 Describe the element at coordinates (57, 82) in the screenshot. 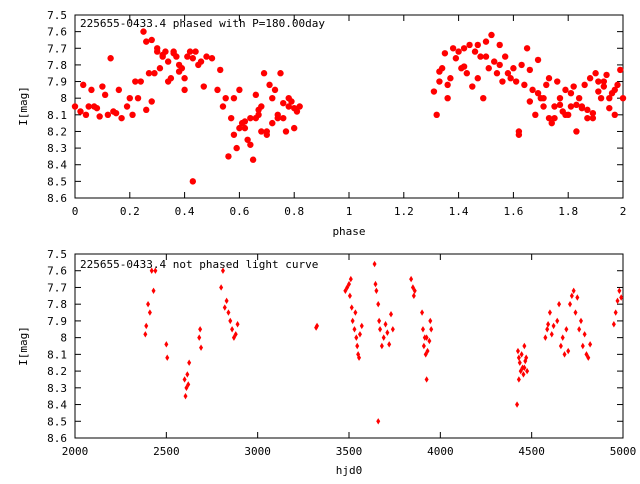

I see `phased-y-tick-label: 7.9` at that location.